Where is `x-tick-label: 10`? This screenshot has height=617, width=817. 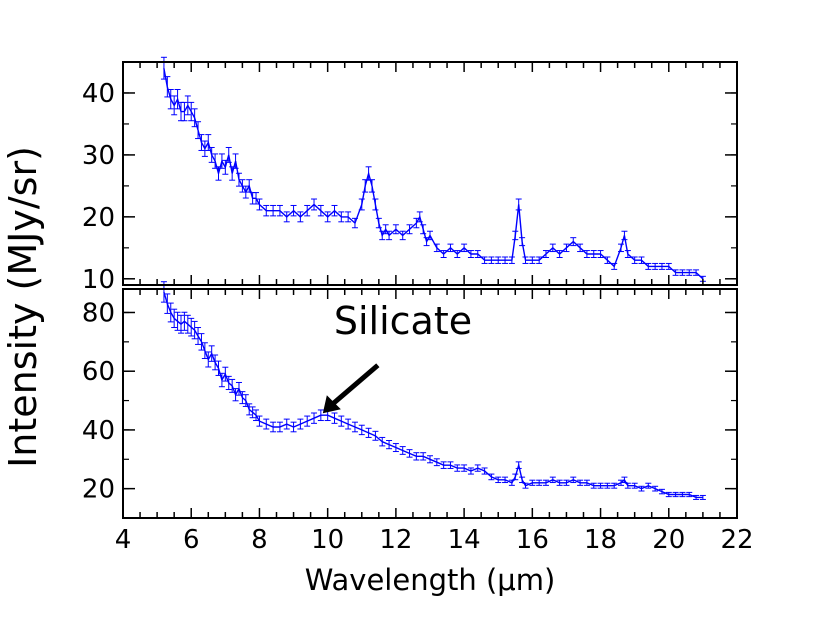 x-tick-label: 10 is located at coordinates (327, 540).